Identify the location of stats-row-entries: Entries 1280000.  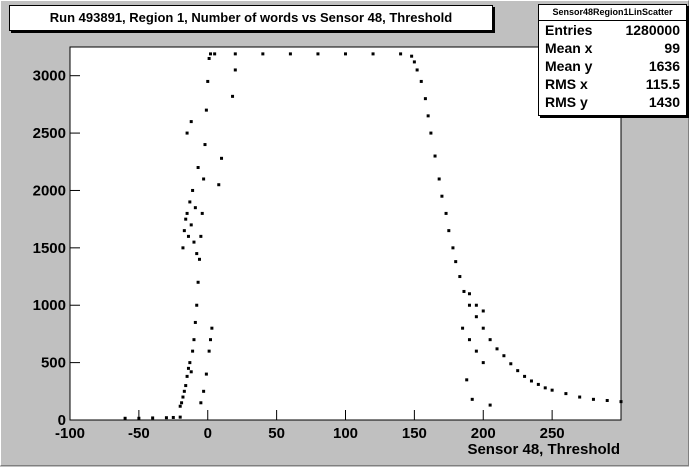
(612, 30).